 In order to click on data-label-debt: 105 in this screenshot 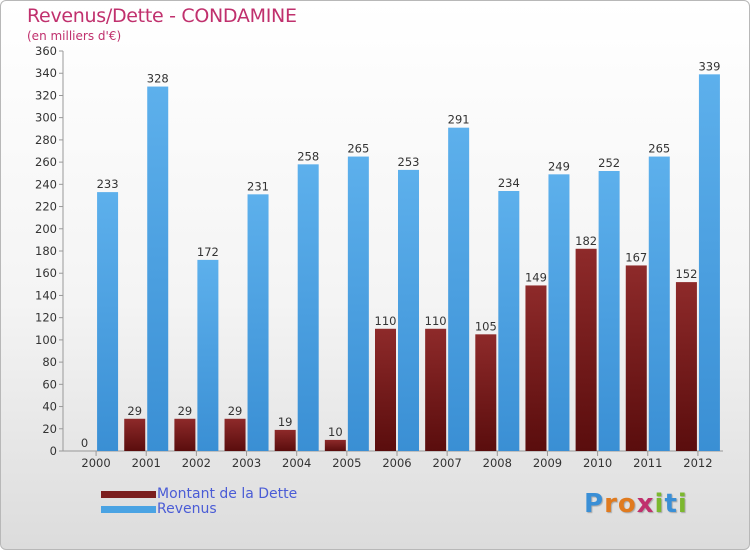, I will do `click(486, 326)`.